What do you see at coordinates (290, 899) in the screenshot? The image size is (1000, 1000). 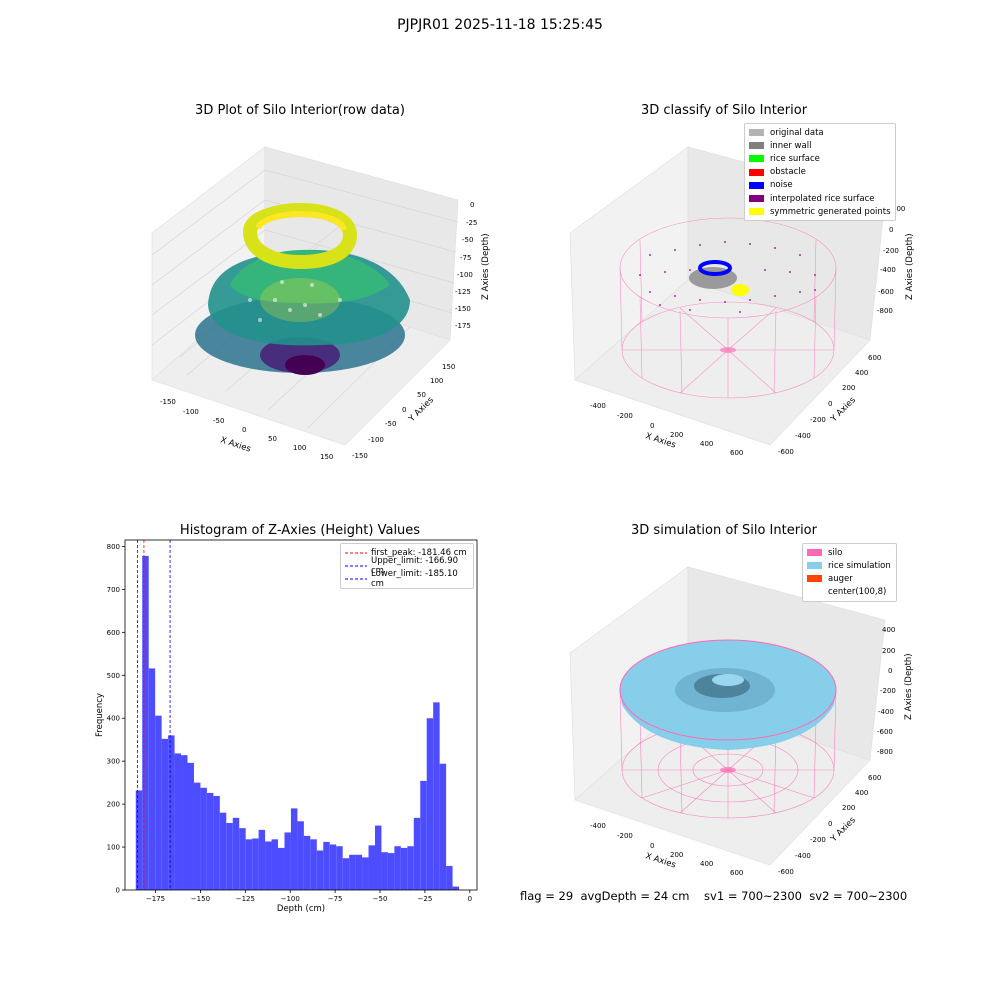 I see `x-tick-label: −100` at bounding box center [290, 899].